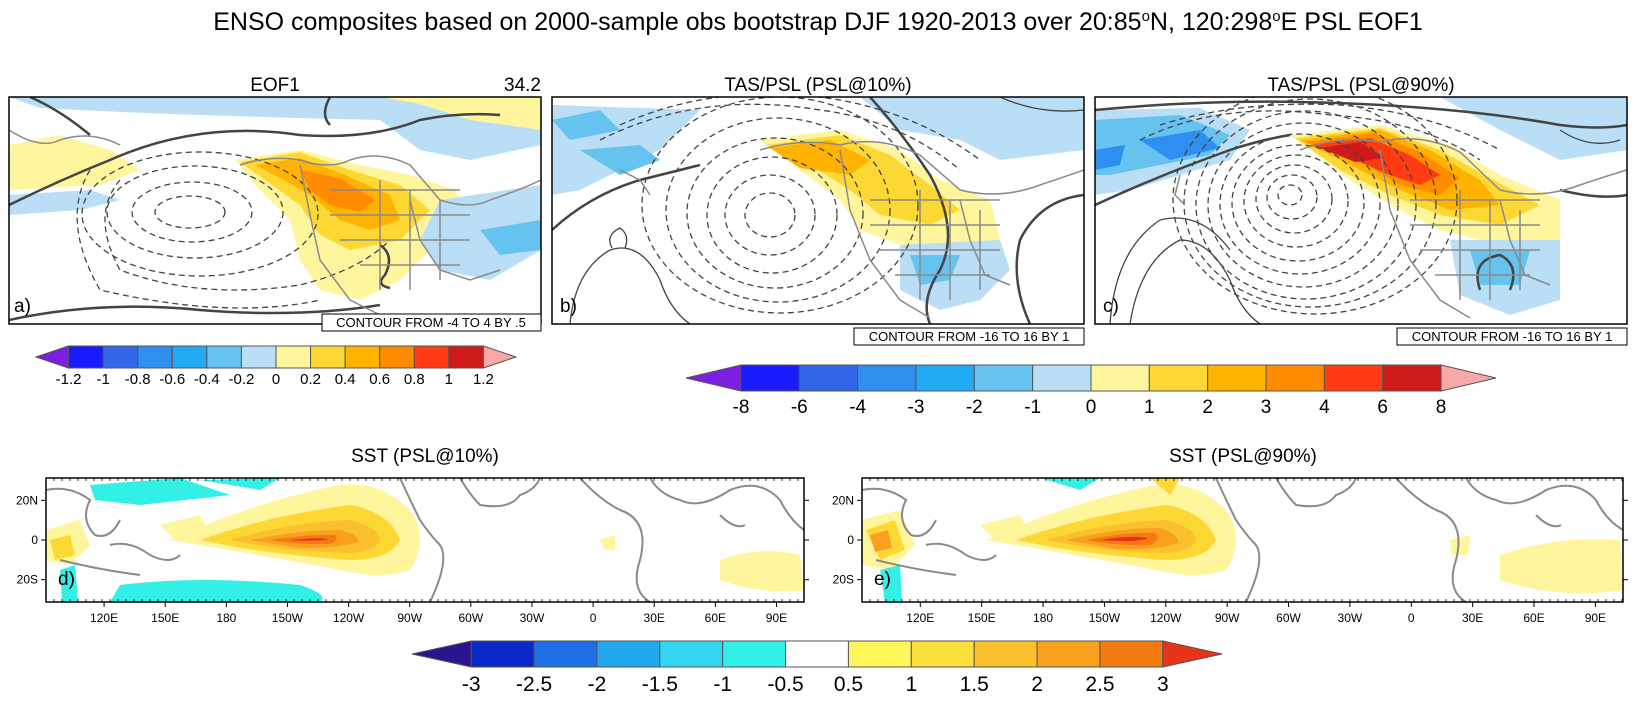 This screenshot has width=1637, height=701. Describe the element at coordinates (27, 500) in the screenshot. I see `panel-d-ytick-label: 20N` at that location.